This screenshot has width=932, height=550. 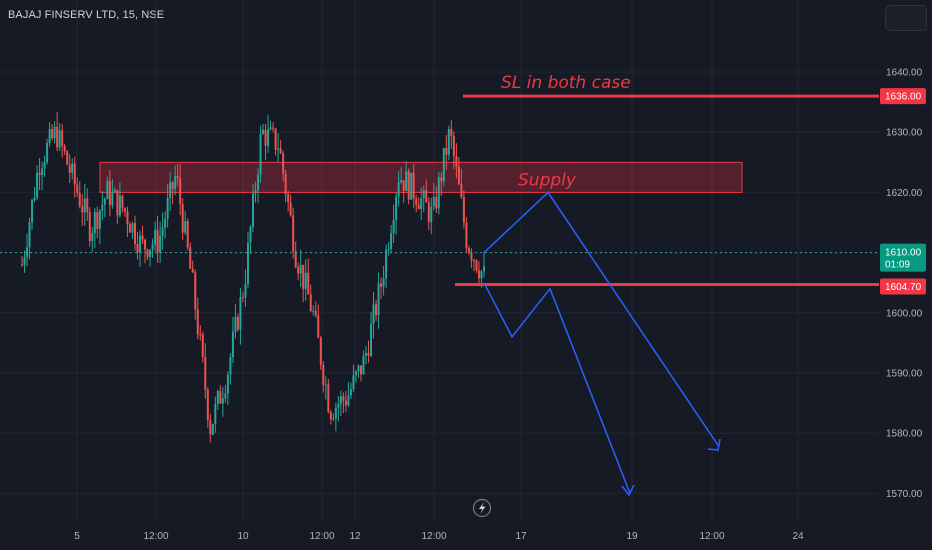 I want to click on support-price-label: 1604.70, so click(x=903, y=287).